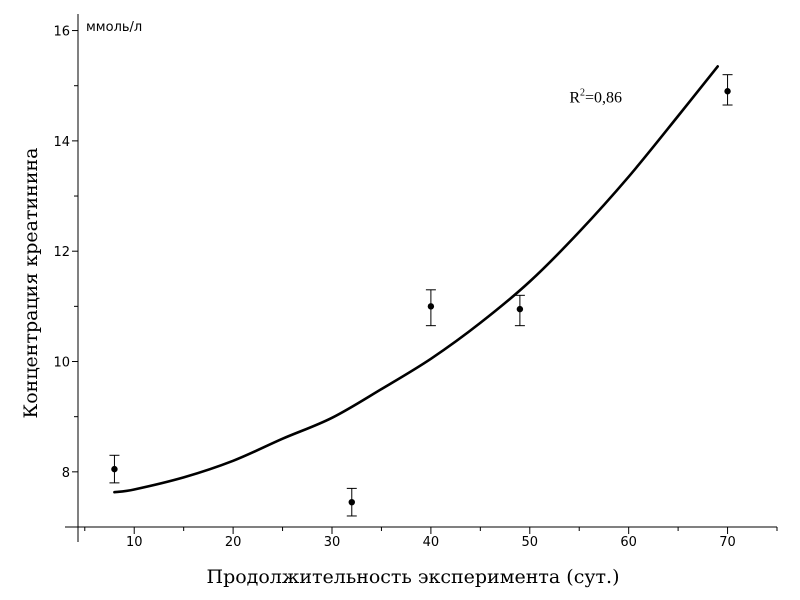 The image size is (800, 600). I want to click on y-axis-ticks: 8 10 12 14 16, so click(65, 276).